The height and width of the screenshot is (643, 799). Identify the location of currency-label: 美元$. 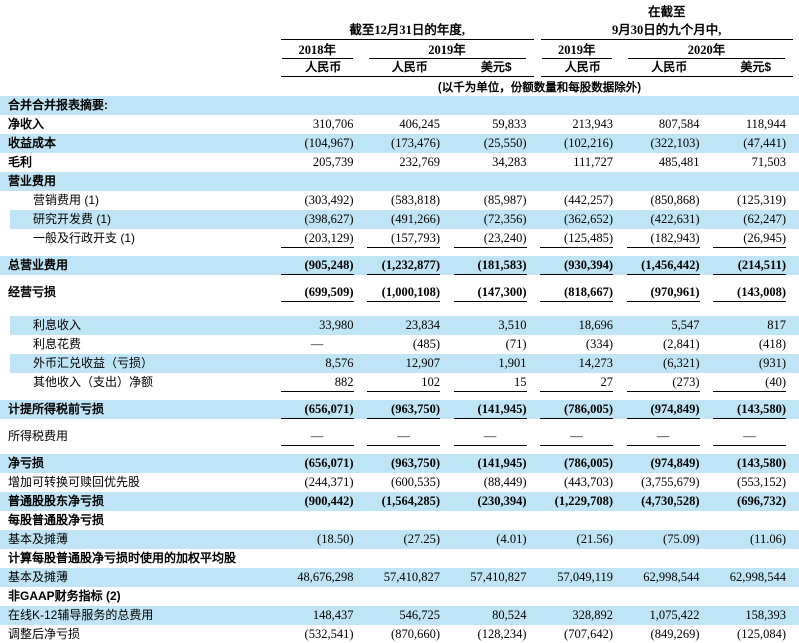
(756, 67).